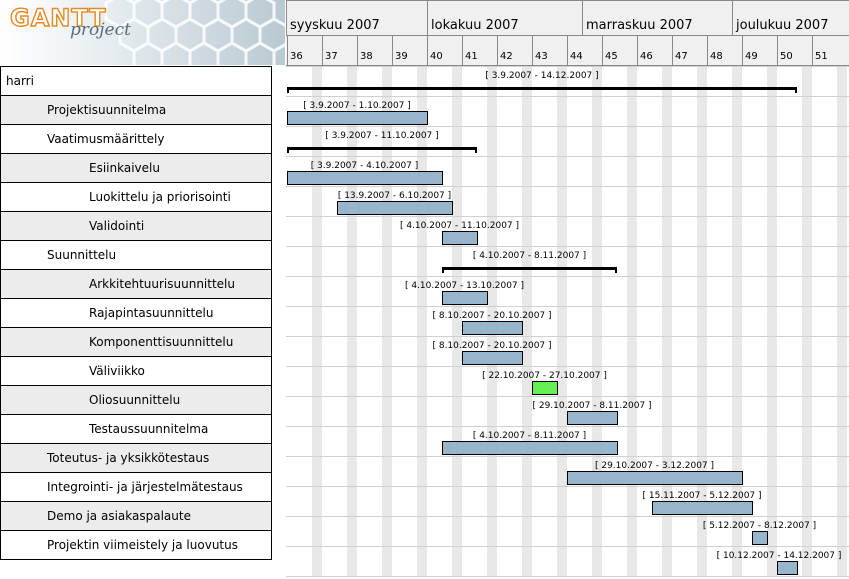 The height and width of the screenshot is (579, 849). What do you see at coordinates (591, 406) in the screenshot?
I see `task-date-label: [ 29.10.2007 - 8.11.2007 ]` at bounding box center [591, 406].